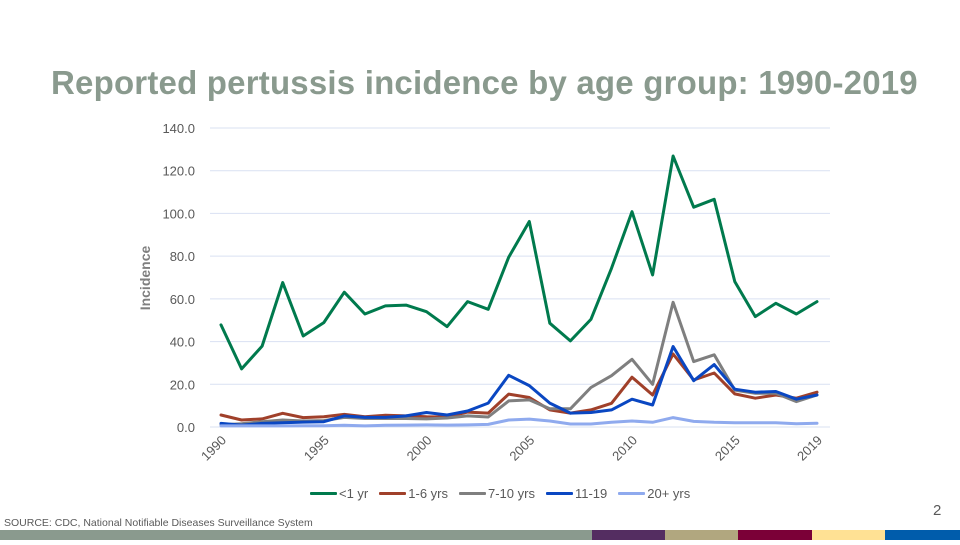  I want to click on legend-item: 1-6 yrs, so click(413, 493).